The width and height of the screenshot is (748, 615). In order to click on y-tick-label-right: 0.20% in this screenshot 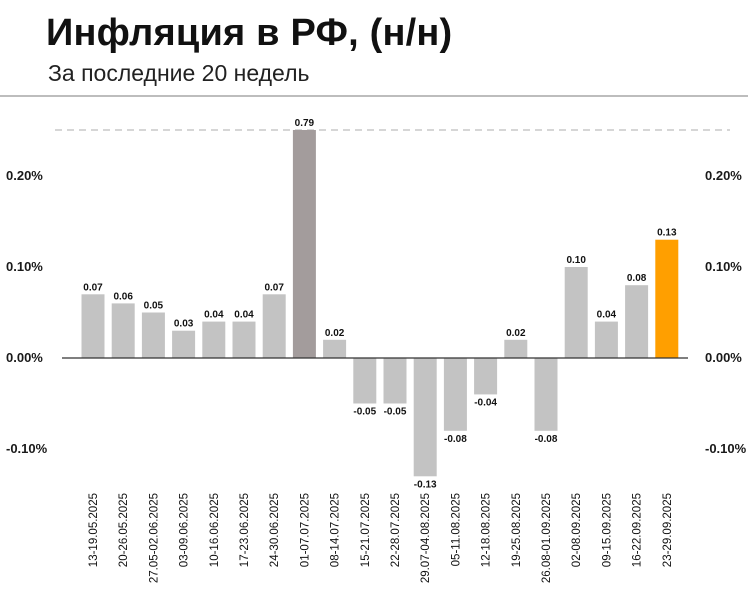, I will do `click(723, 175)`.